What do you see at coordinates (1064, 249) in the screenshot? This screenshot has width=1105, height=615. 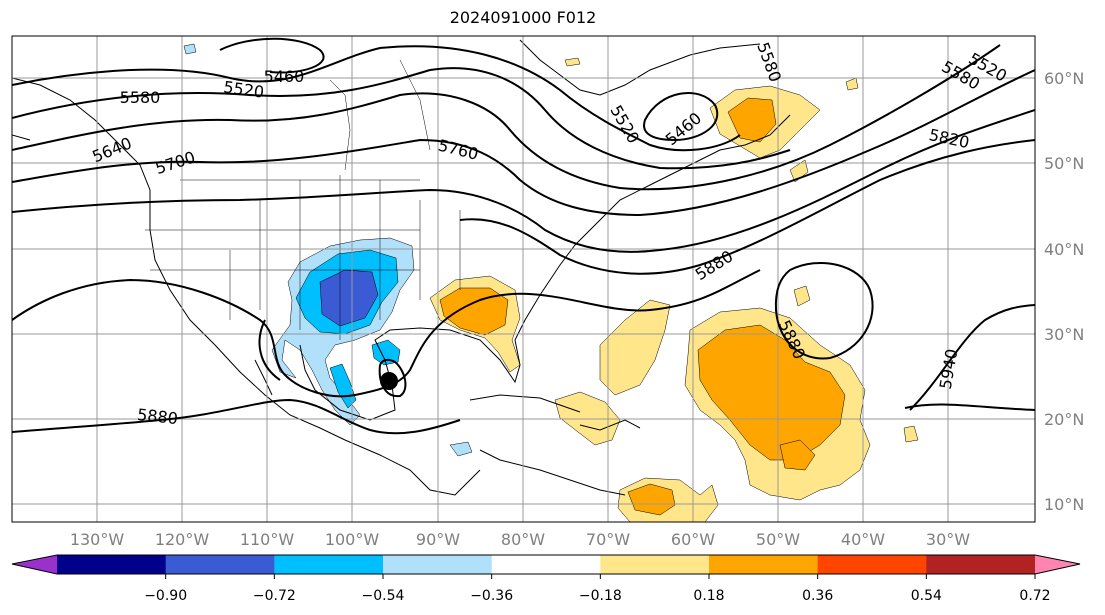 I see `lat-label: 40°N` at bounding box center [1064, 249].